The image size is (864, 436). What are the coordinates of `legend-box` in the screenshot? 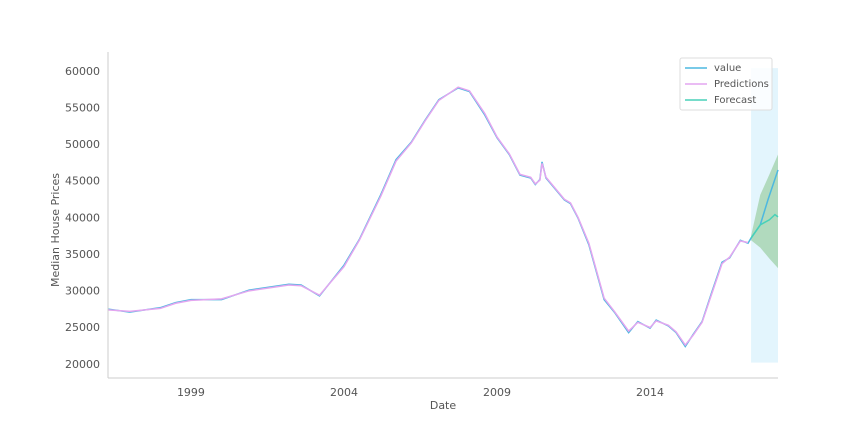 It's located at (726, 84).